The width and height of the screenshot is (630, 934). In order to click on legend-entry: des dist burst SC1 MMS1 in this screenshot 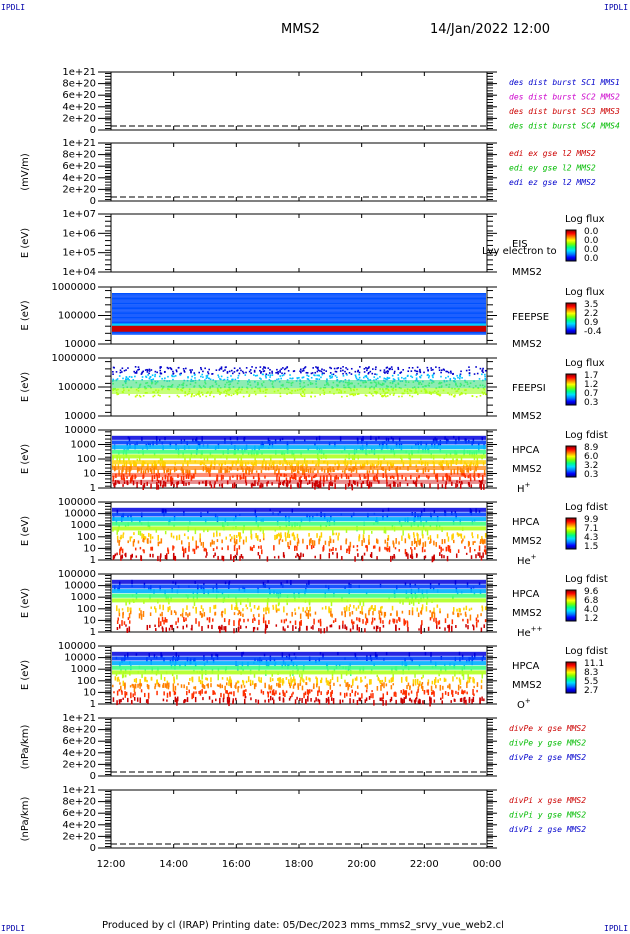, I will do `click(564, 82)`.